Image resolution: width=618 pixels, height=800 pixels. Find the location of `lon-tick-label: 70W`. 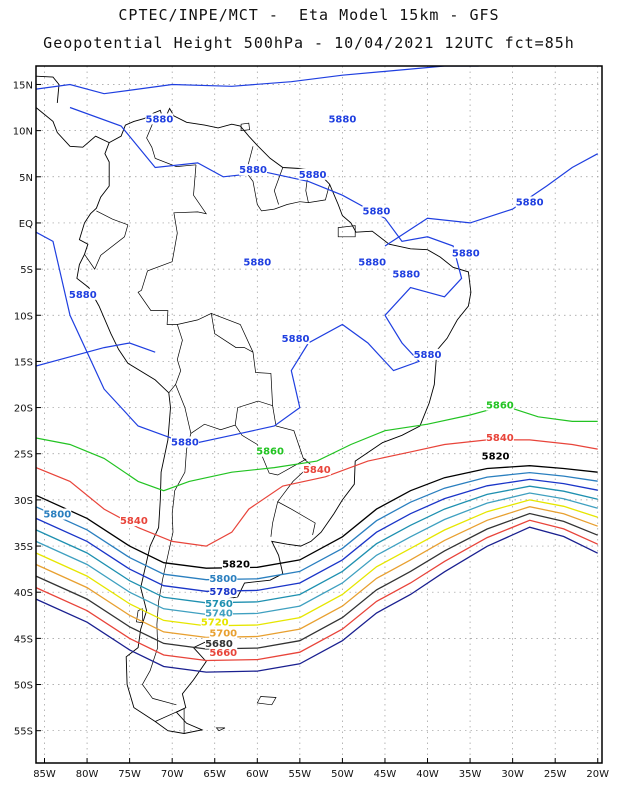

lon-tick-label: 70W is located at coordinates (172, 774).